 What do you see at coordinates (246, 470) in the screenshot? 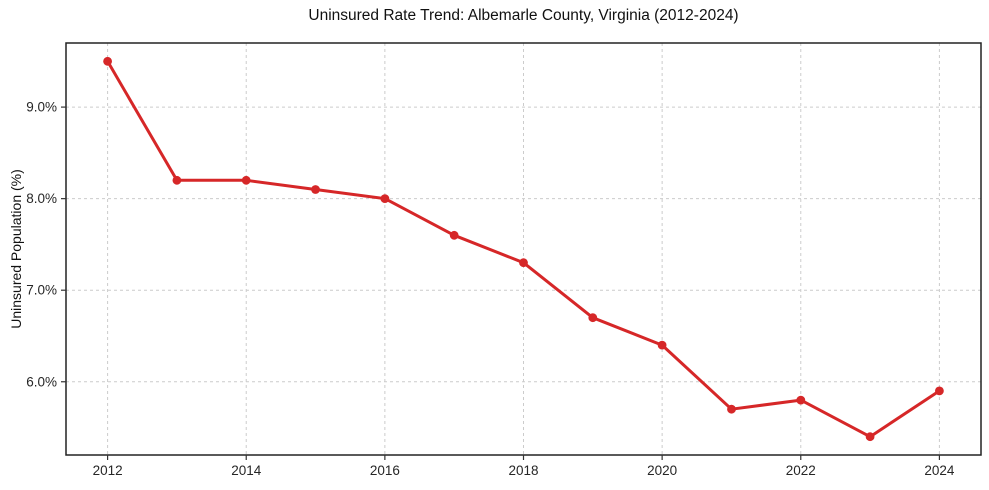
I see `x-tick-label: 2014` at bounding box center [246, 470].